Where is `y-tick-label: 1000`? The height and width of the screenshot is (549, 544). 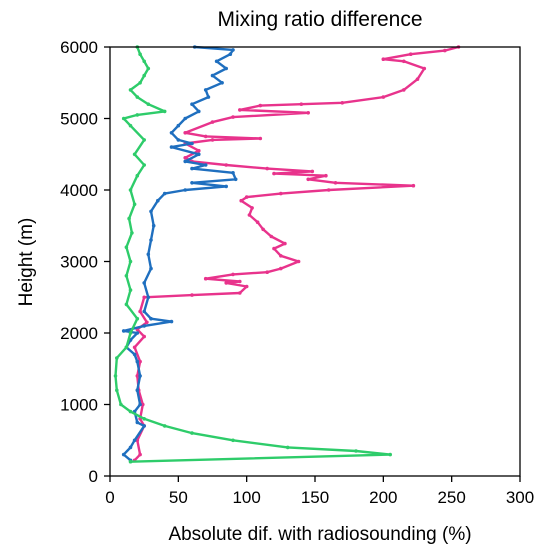
y-tick-label: 1000 is located at coordinates (79, 405).